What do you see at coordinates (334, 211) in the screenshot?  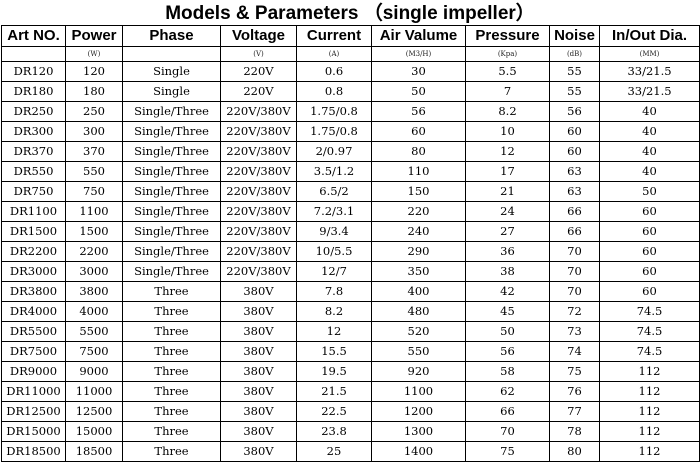 I see `cell-current: 7.2/3.1` at bounding box center [334, 211].